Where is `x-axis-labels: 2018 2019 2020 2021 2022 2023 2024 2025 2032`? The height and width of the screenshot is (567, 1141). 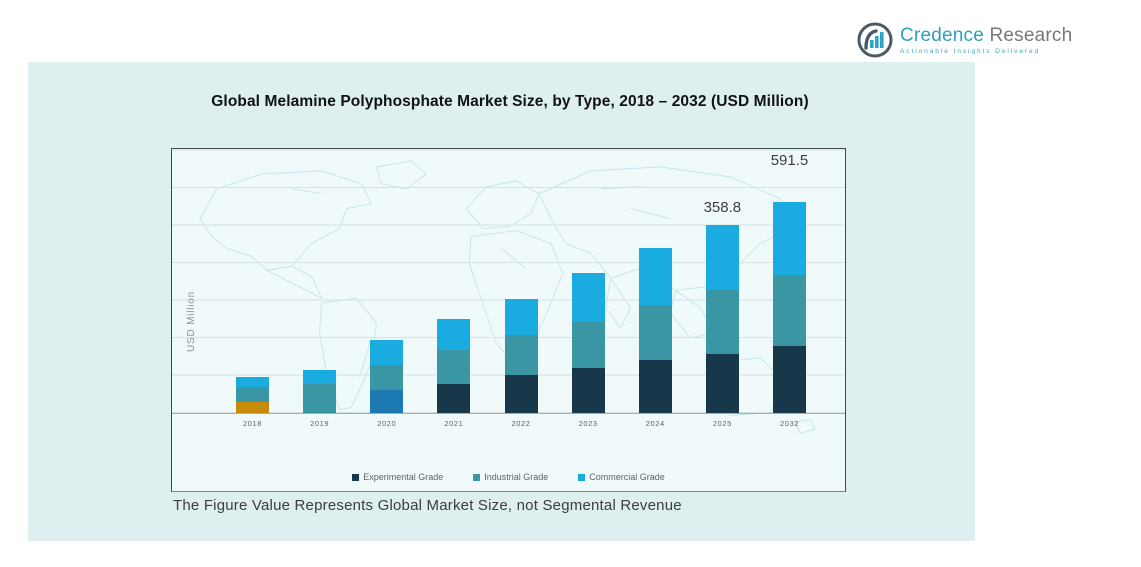
x-axis-labels: 2018 2019 2020 2021 2022 2023 2024 2025 2032 is located at coordinates (521, 423).